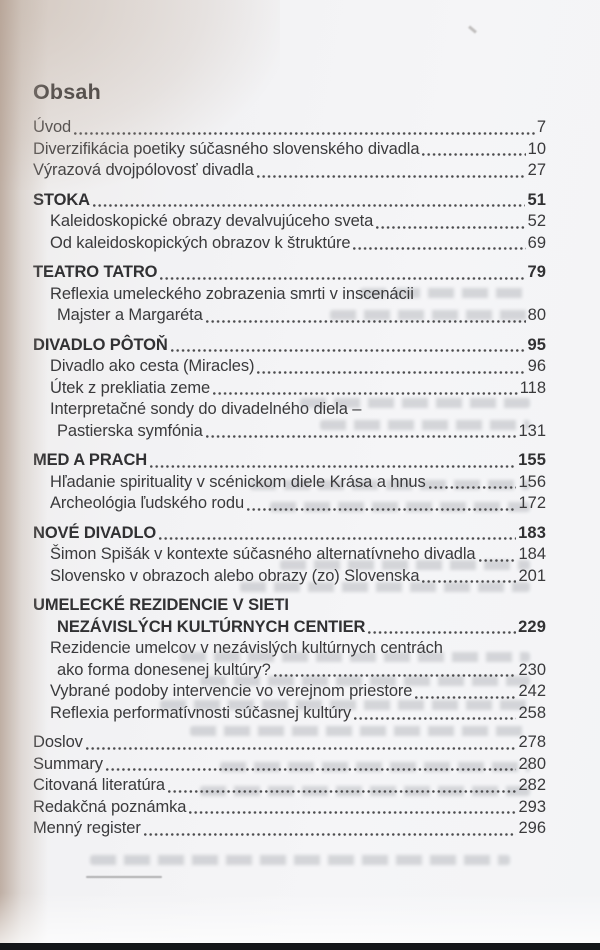  Describe the element at coordinates (536, 366) in the screenshot. I see `toc-entry-page-number: 96` at that location.